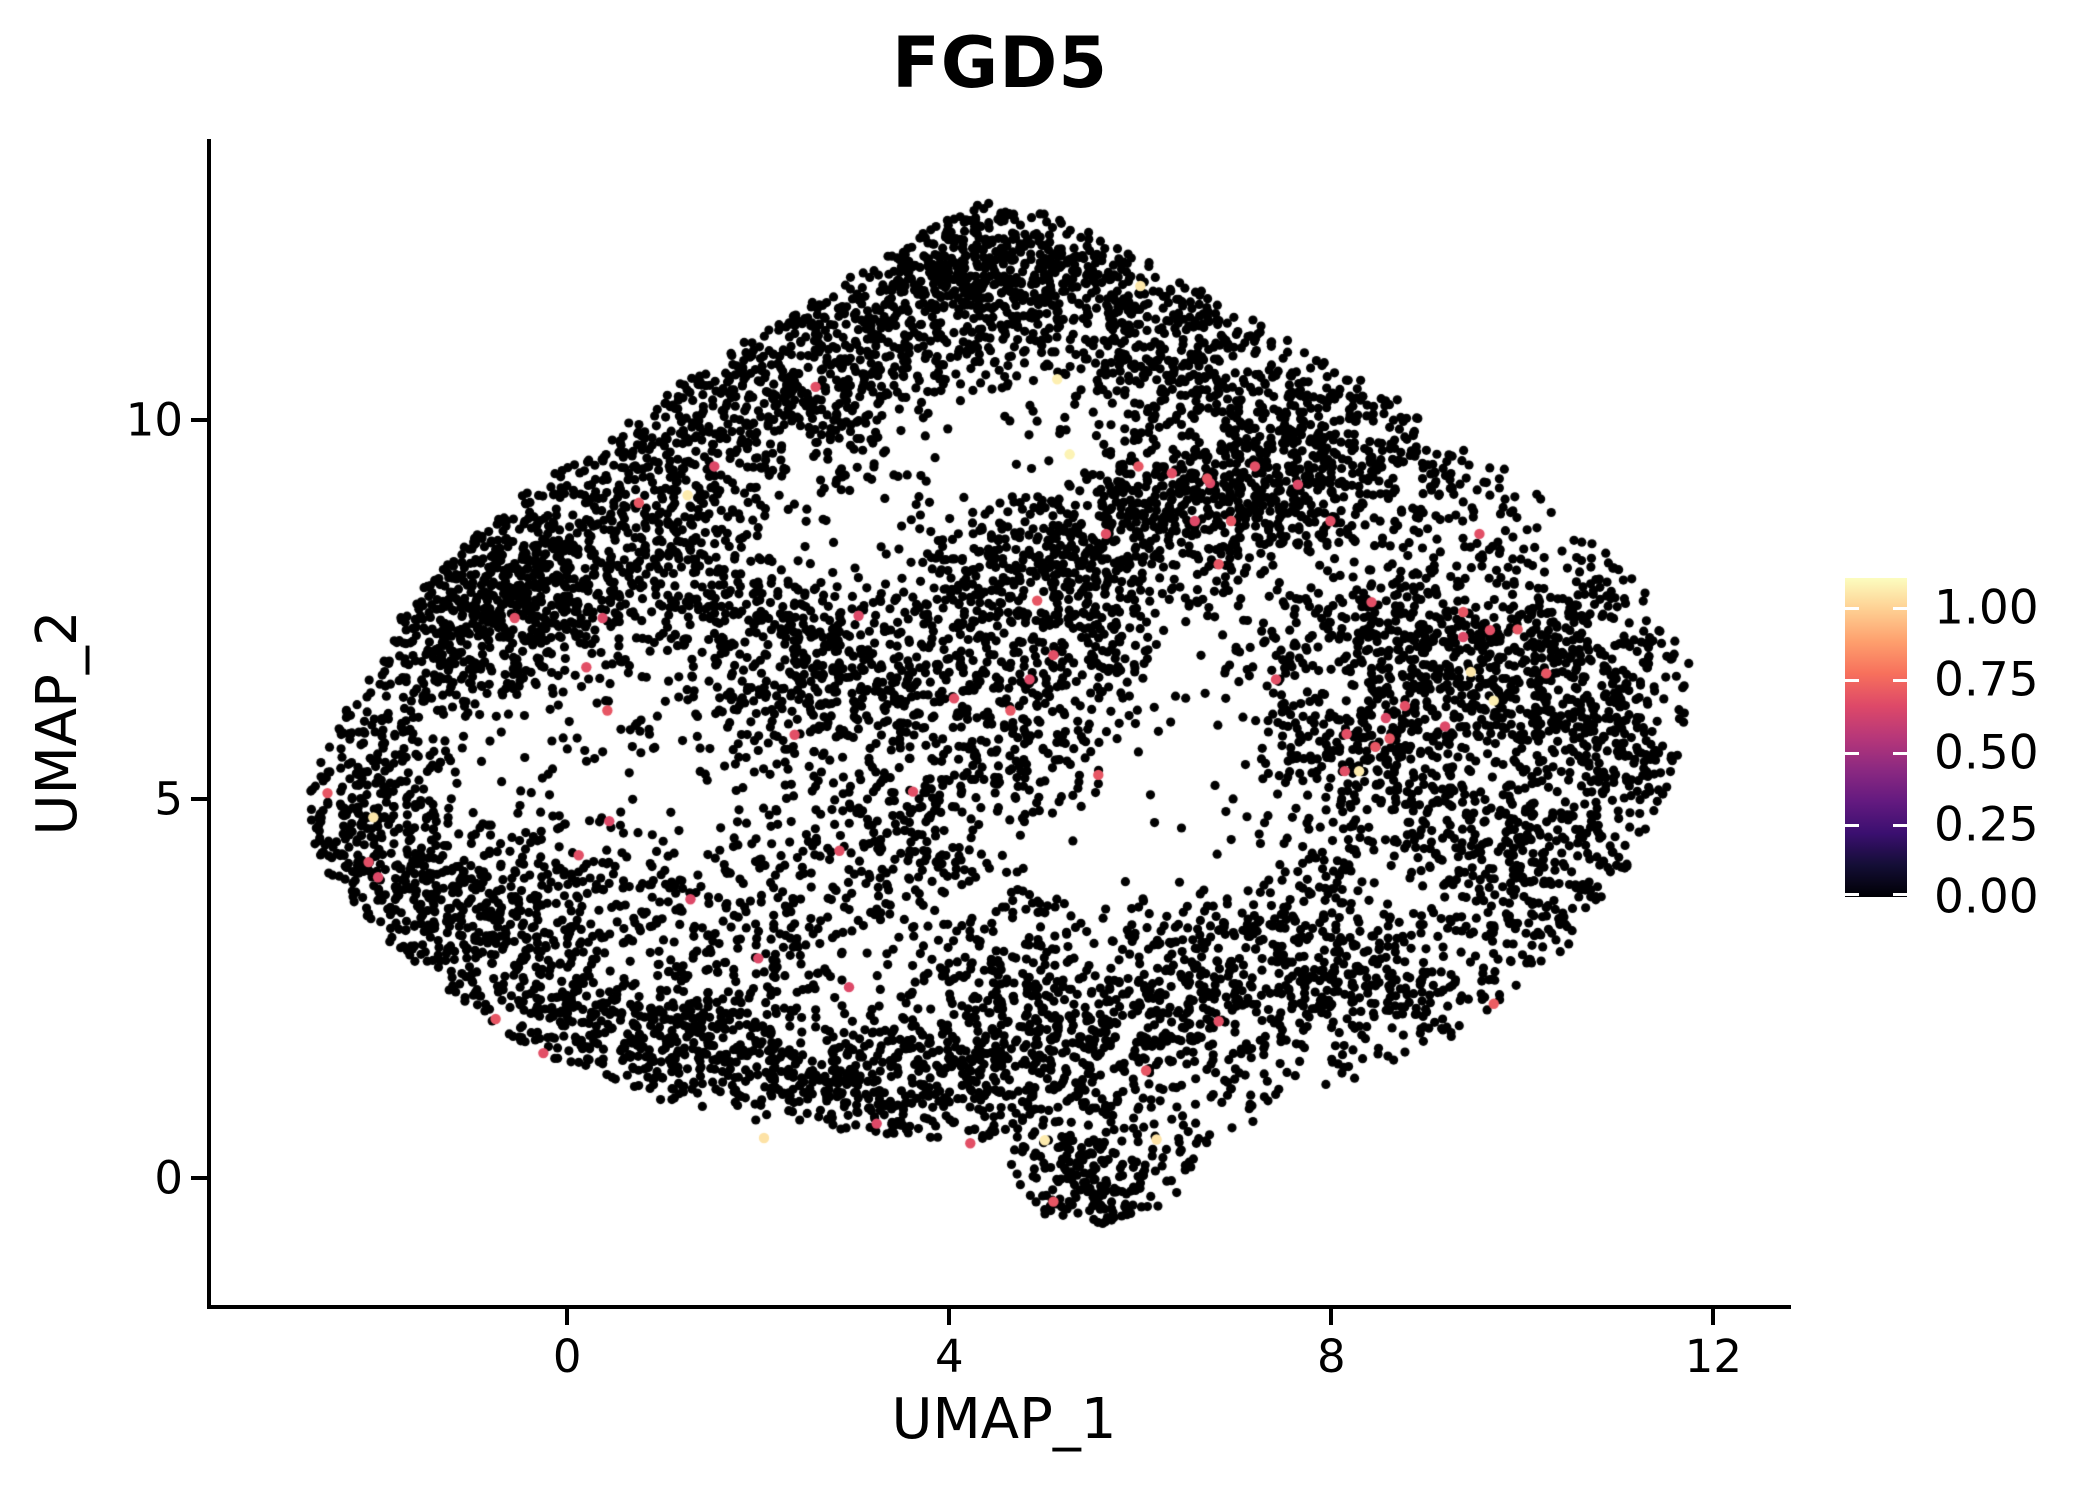  I want to click on colorbar-tick-label: 0.50, so click(1986, 753).